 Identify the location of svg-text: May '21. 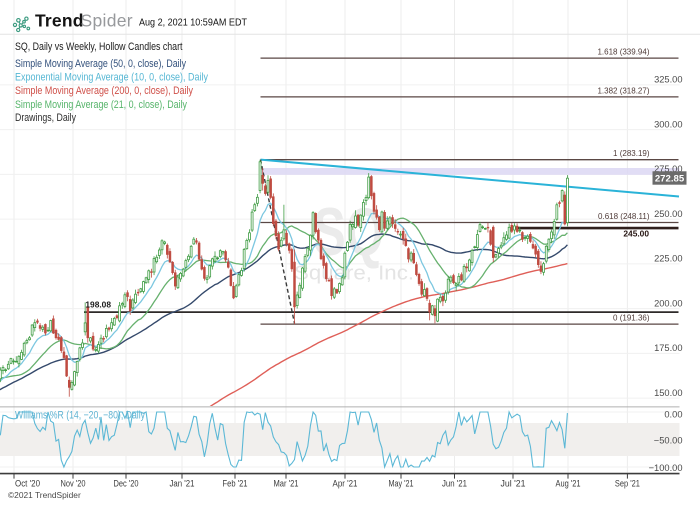
(401, 483).